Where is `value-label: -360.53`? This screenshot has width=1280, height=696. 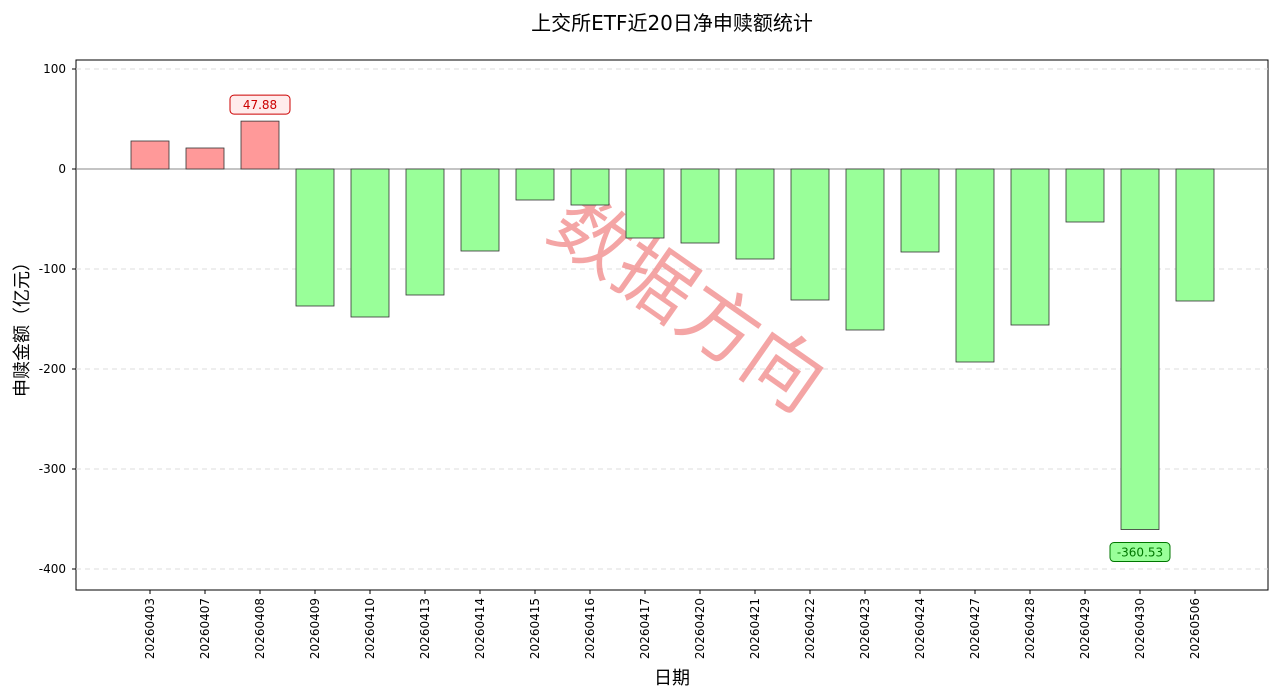
value-label: -360.53 is located at coordinates (1140, 553).